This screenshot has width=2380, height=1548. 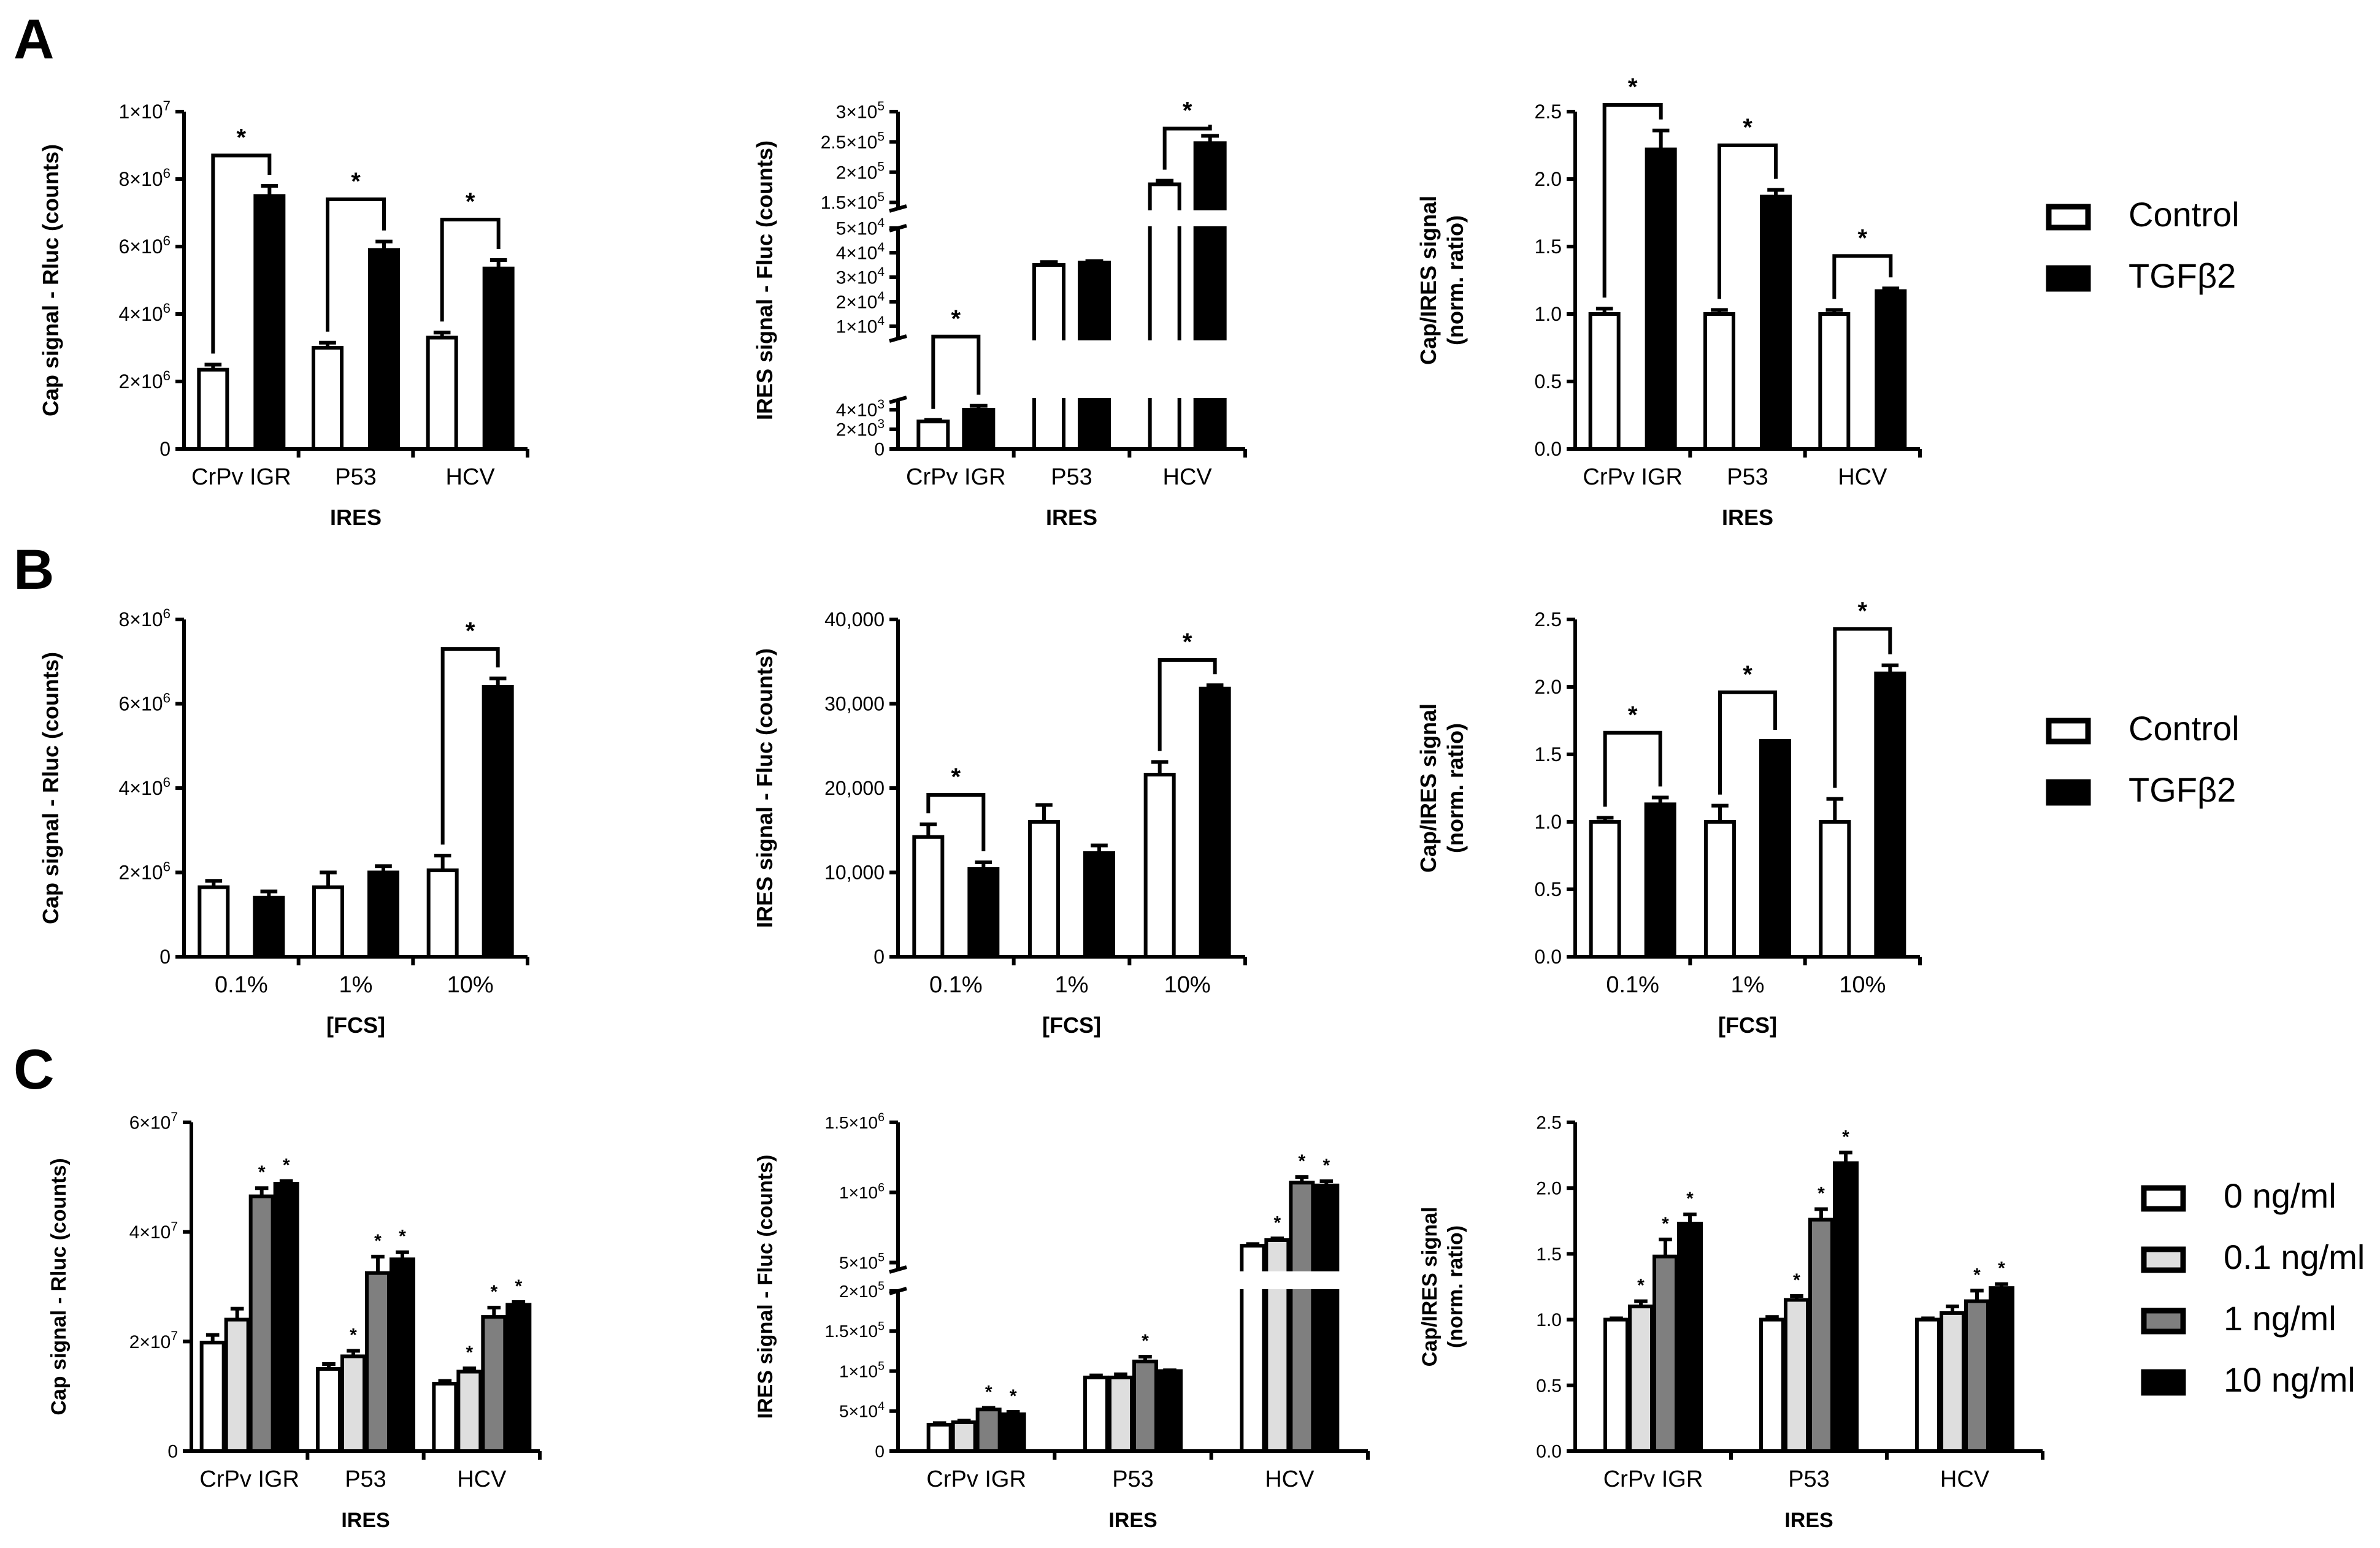 What do you see at coordinates (1549, 1452) in the screenshot?
I see `y-tick-label: 0.0` at bounding box center [1549, 1452].